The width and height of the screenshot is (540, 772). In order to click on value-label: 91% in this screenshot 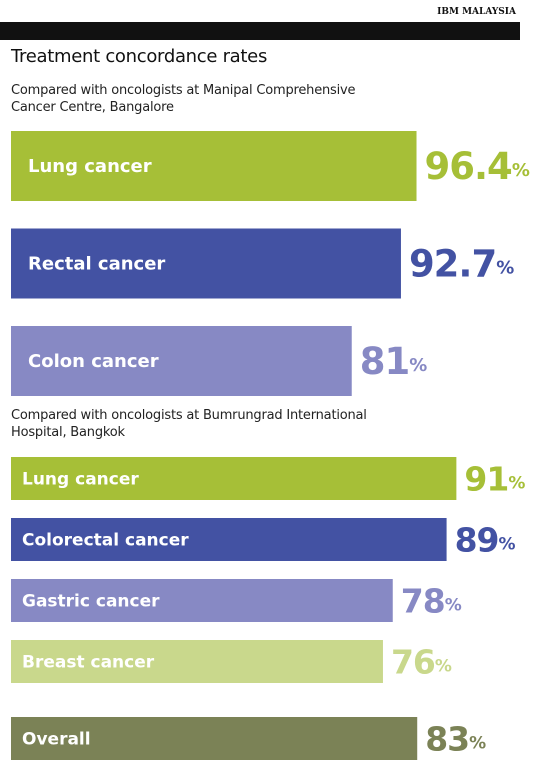, I will do `click(494, 478)`.